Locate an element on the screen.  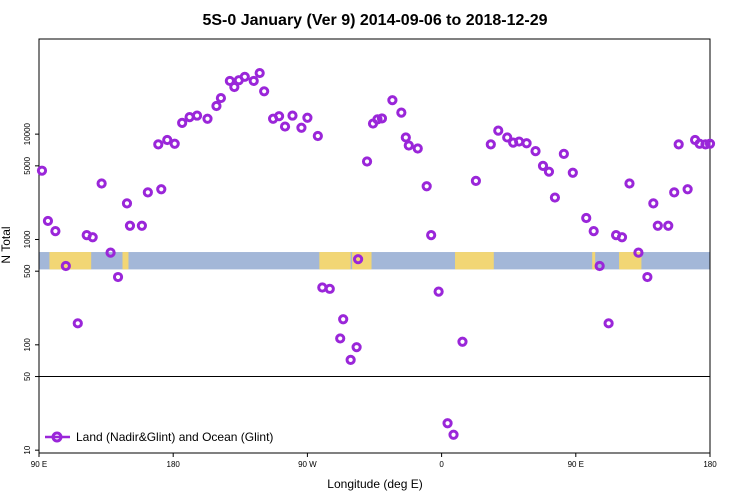
x-tick-label: 90 W is located at coordinates (307, 464).